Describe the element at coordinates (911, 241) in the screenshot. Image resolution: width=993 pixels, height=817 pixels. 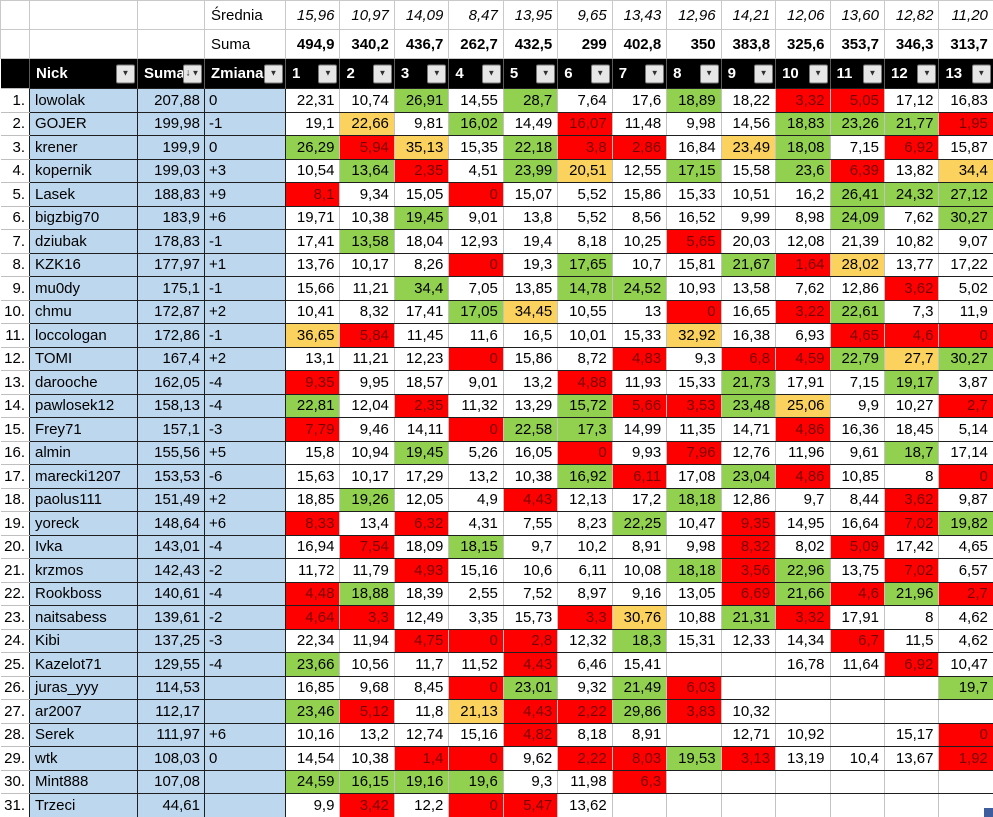
I see `score-cell: 10,82` at that location.